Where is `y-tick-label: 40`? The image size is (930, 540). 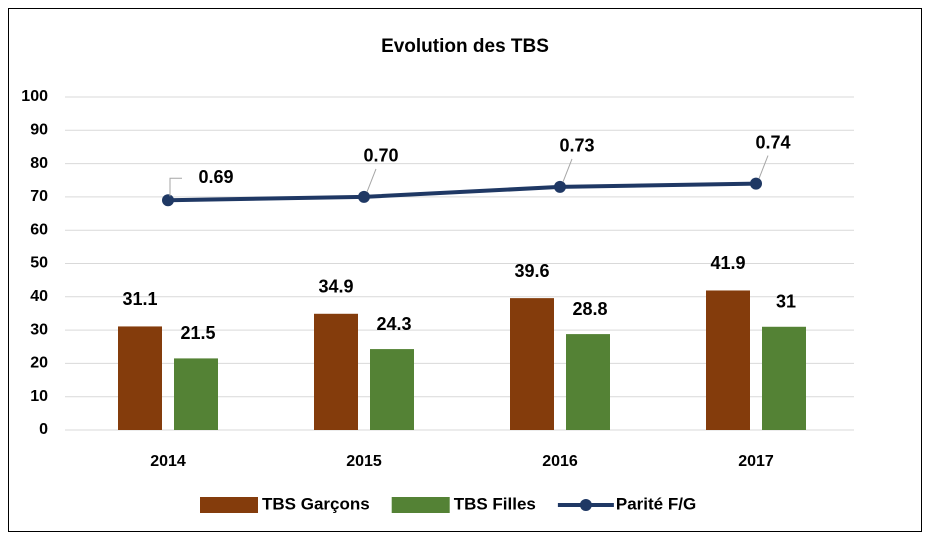
y-tick-label: 40 is located at coordinates (39, 296).